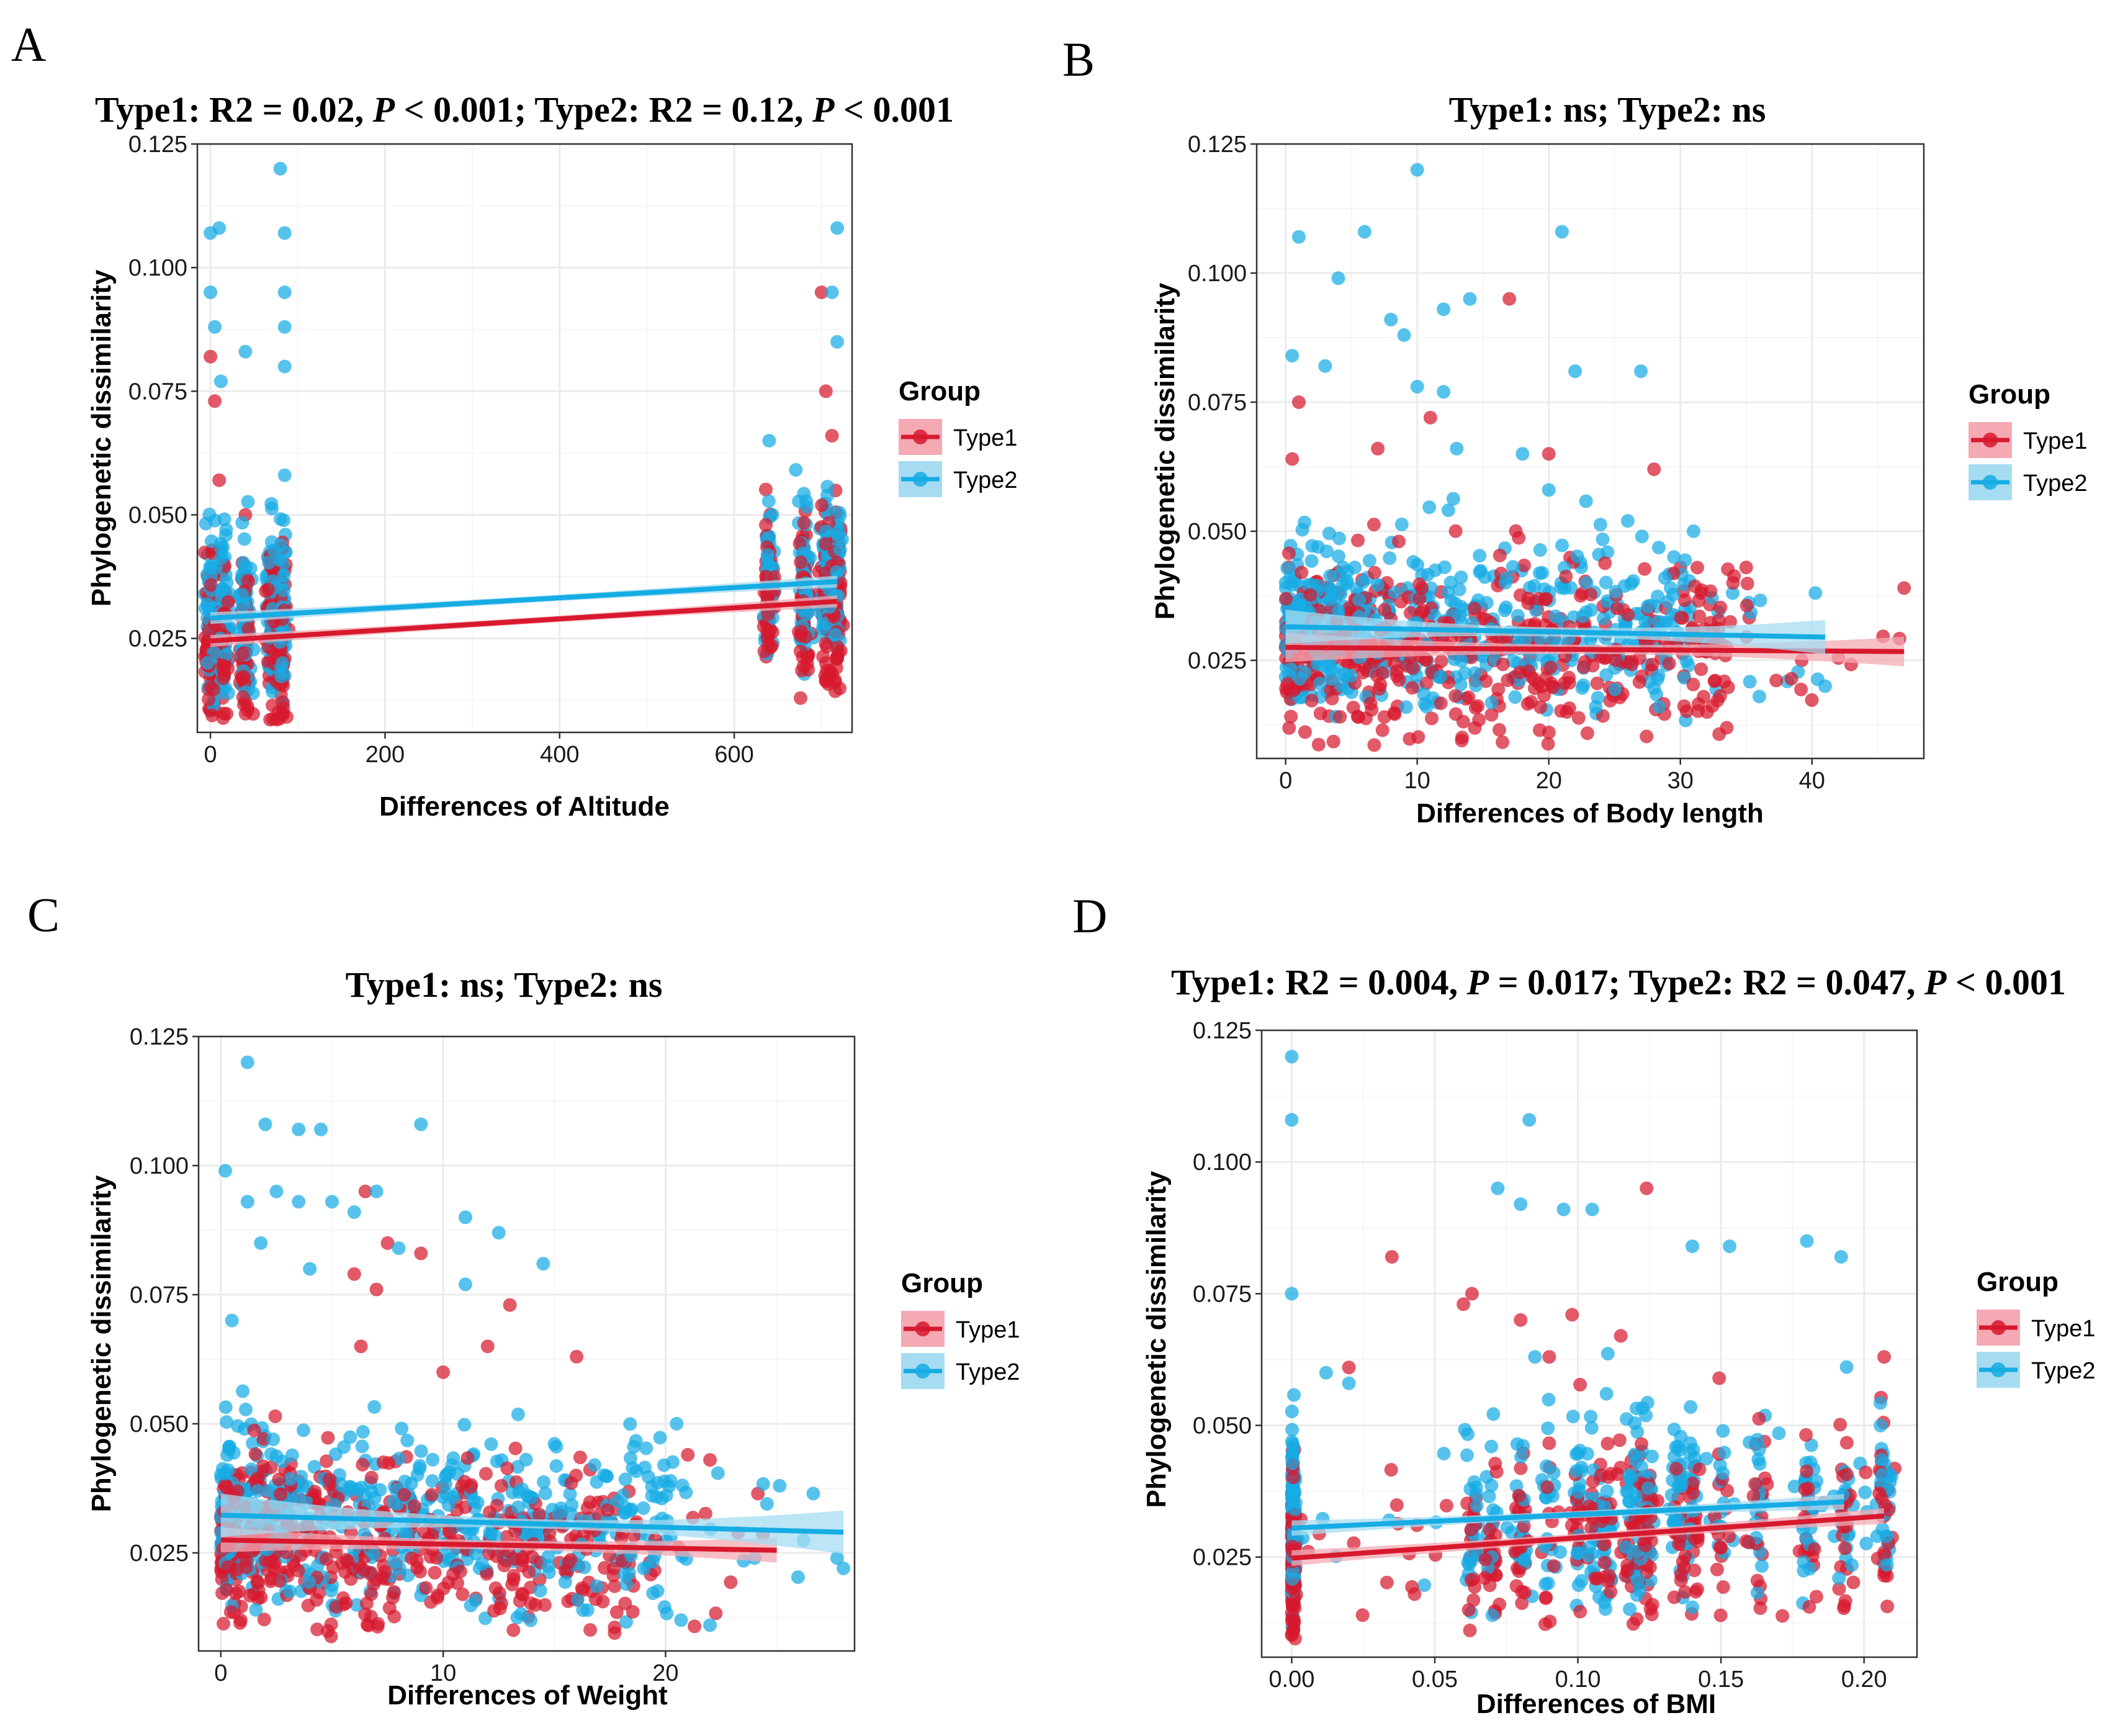 The width and height of the screenshot is (2110, 1736). What do you see at coordinates (1217, 661) in the screenshot?
I see `y-tick-label: 0.025` at bounding box center [1217, 661].